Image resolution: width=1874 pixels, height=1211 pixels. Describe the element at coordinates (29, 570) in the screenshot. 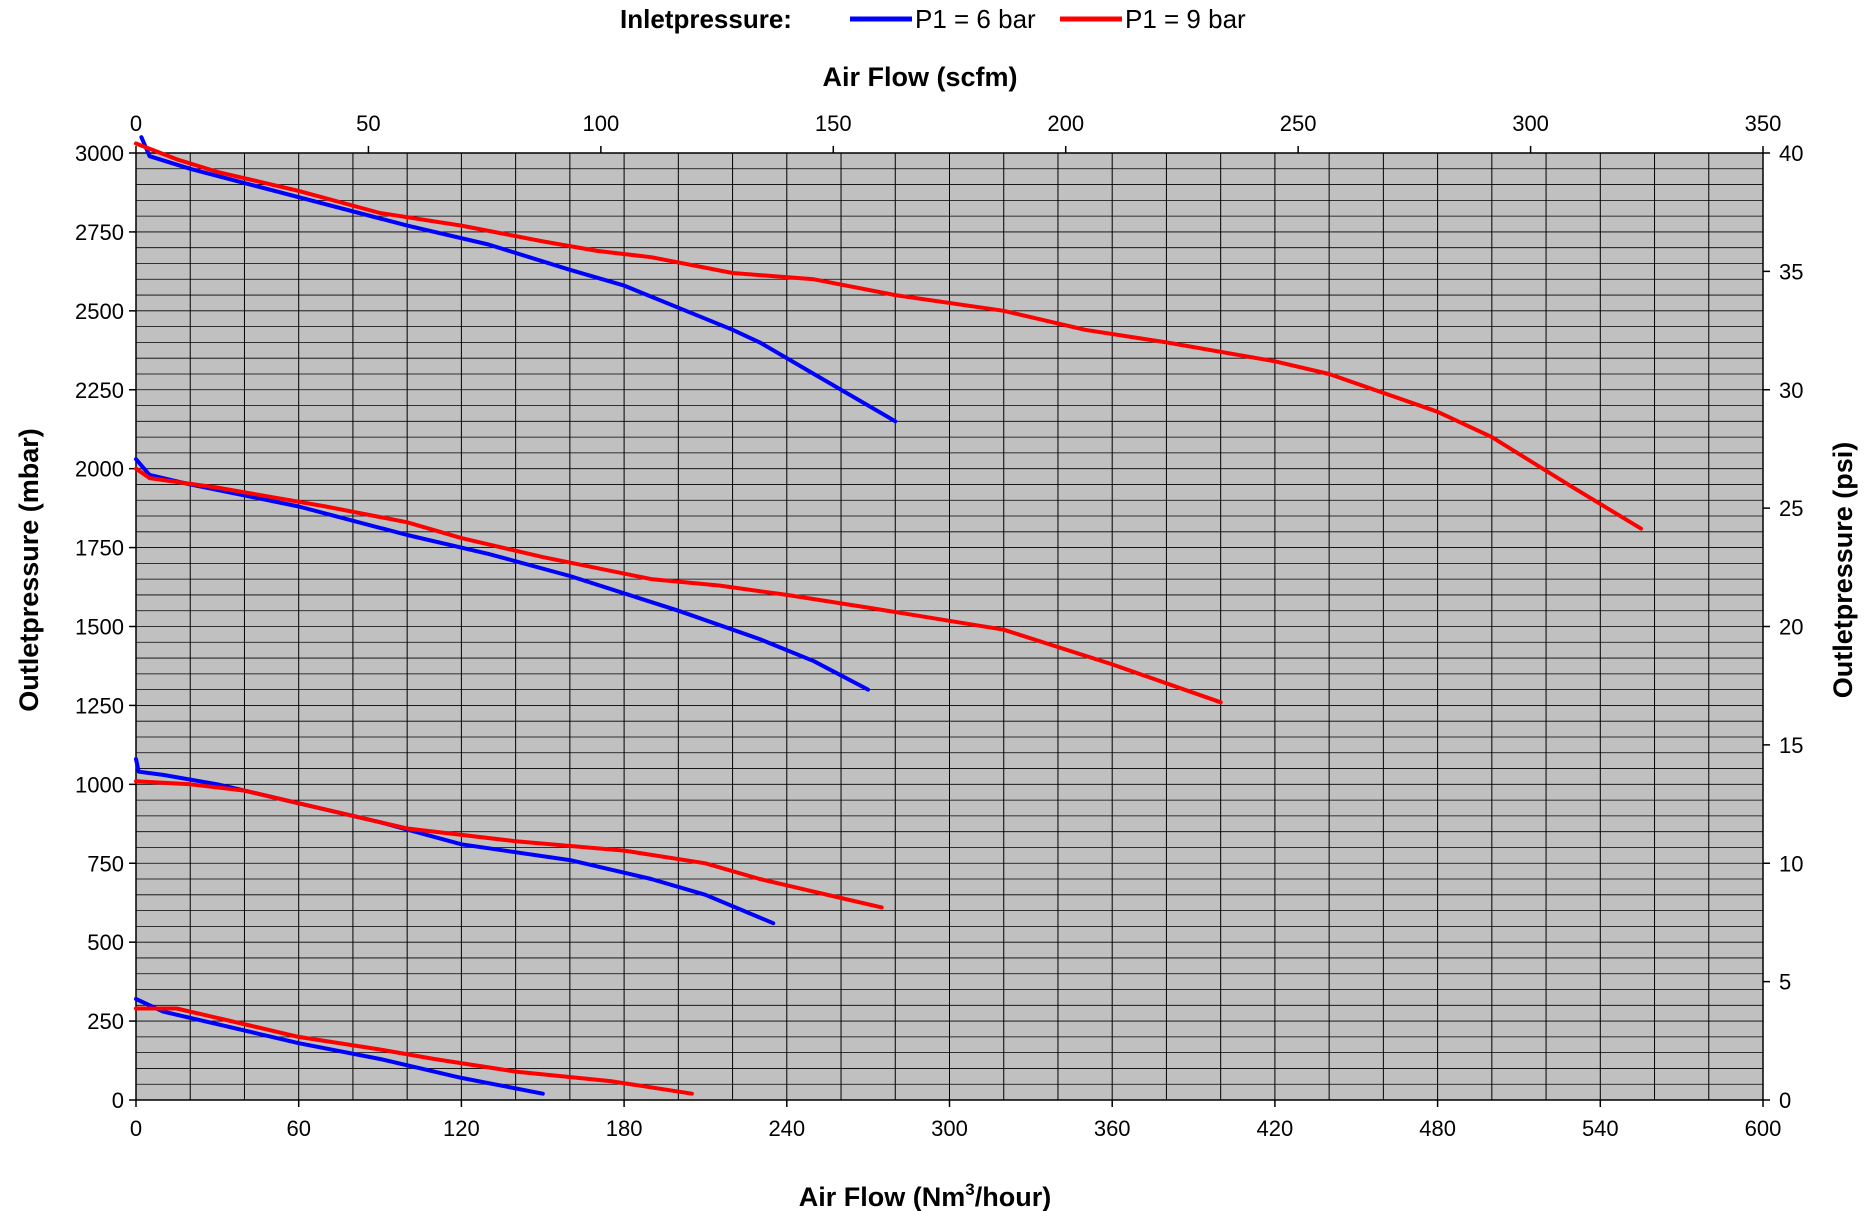

I see `left-axis-title: Outletpressure (mbar)` at that location.